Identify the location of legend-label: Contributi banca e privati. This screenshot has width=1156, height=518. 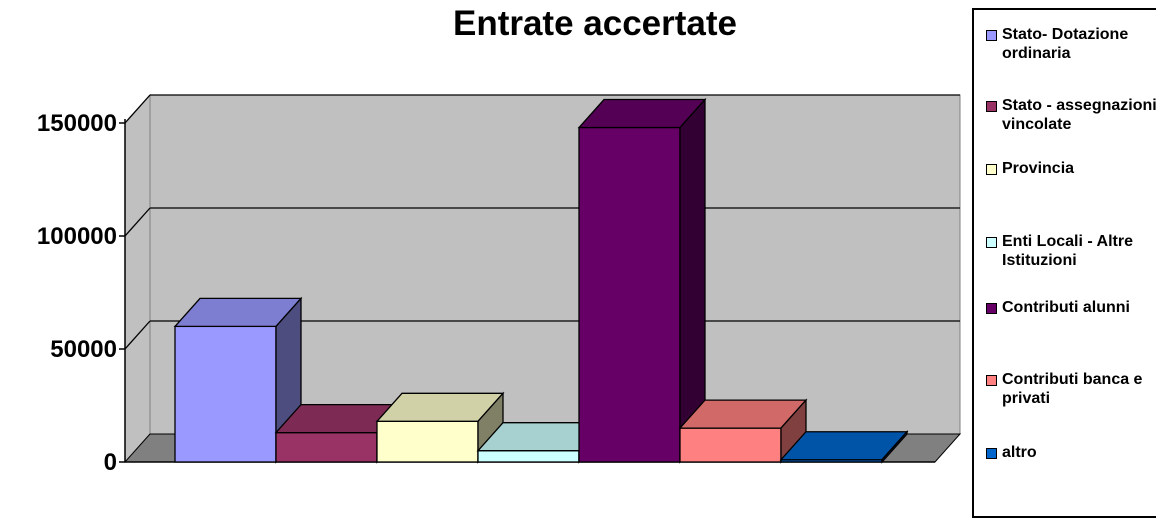
(1072, 389).